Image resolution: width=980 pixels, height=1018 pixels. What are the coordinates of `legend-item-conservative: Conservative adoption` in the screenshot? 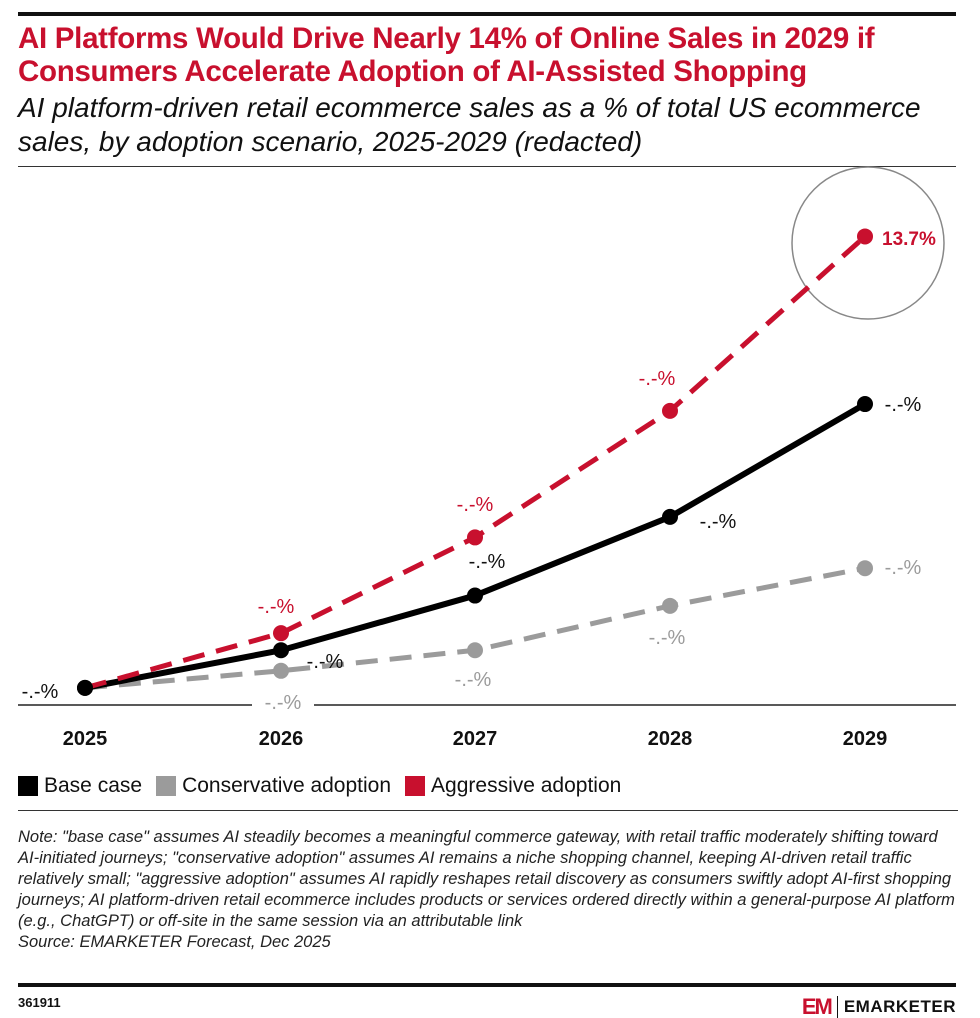 It's located at (273, 786).